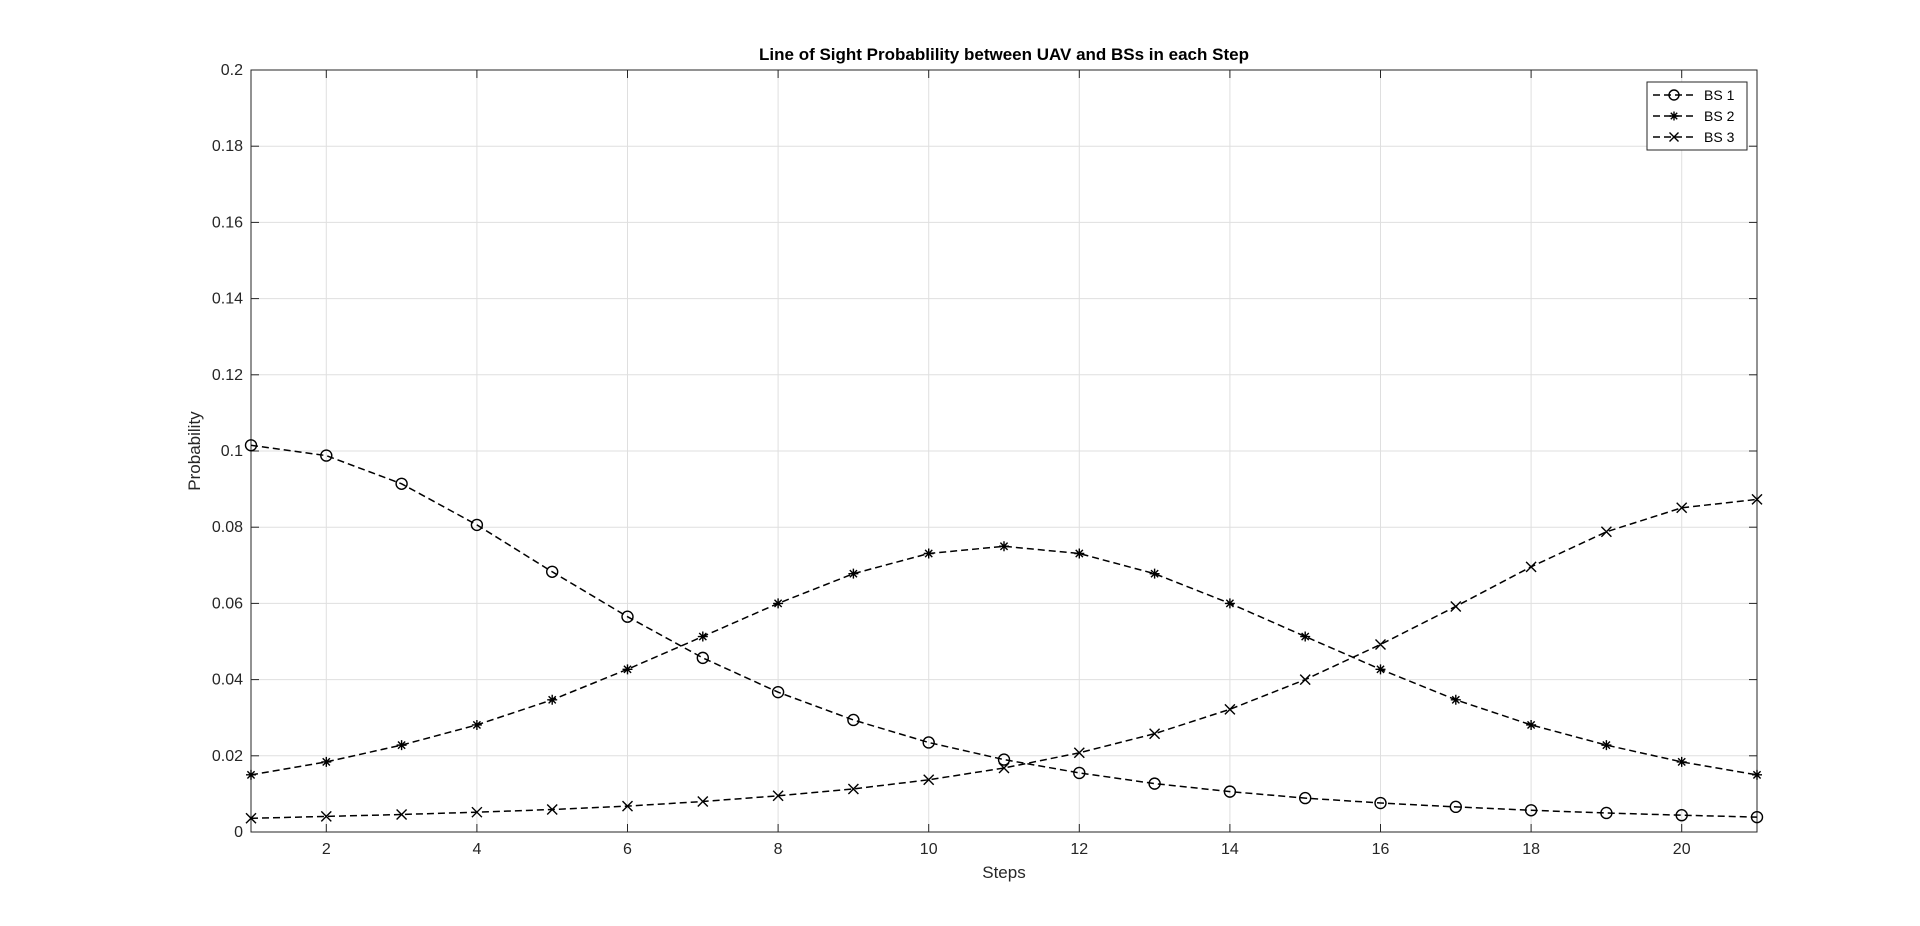 The height and width of the screenshot is (926, 1920). Describe the element at coordinates (778, 849) in the screenshot. I see `x-tick-label: 8` at that location.